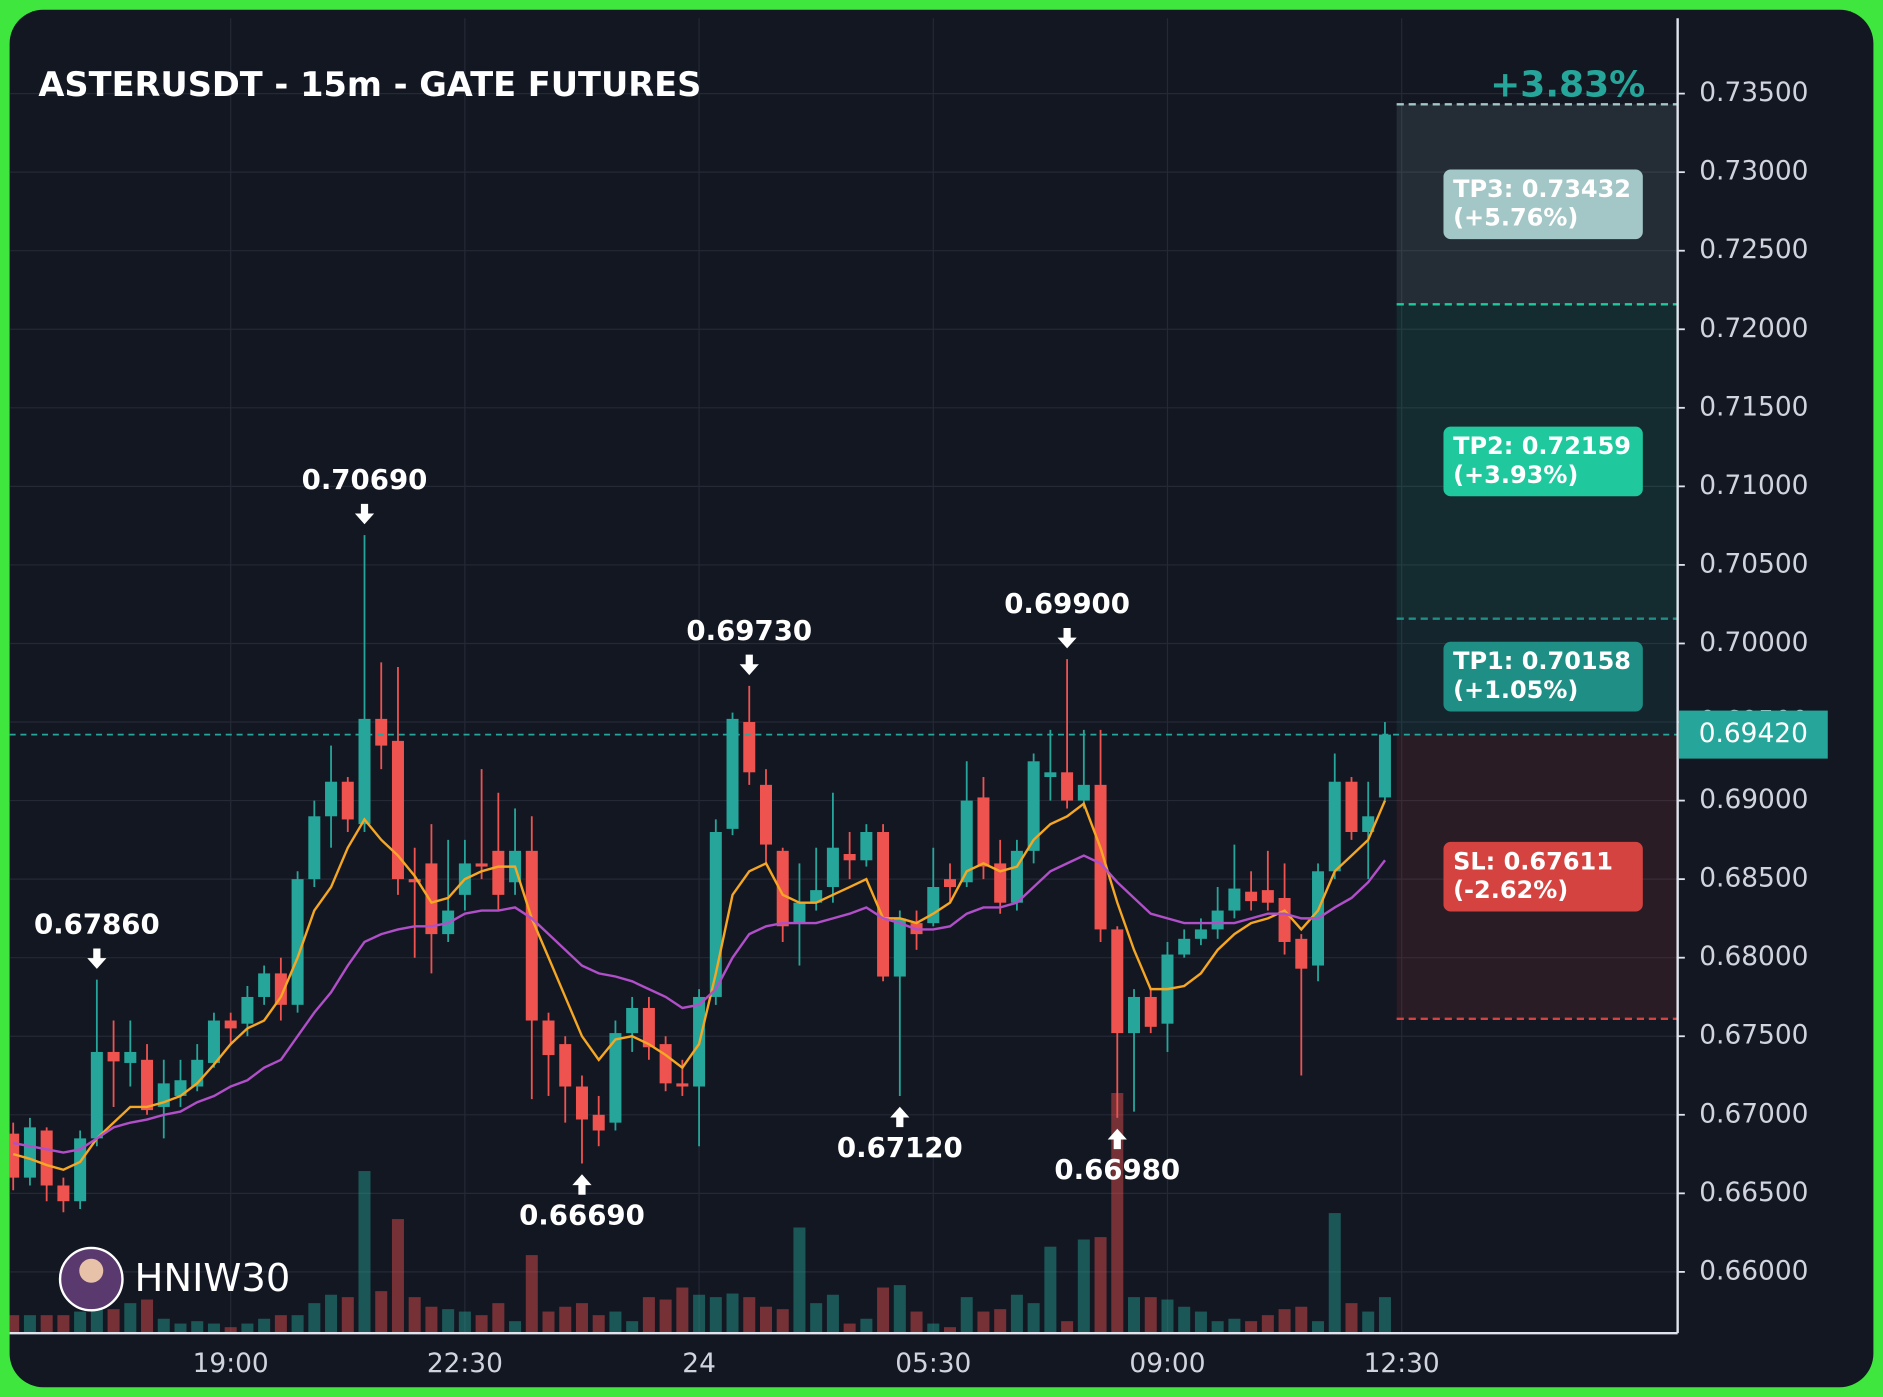  What do you see at coordinates (97, 924) in the screenshot?
I see `high-label: 0.67860` at bounding box center [97, 924].